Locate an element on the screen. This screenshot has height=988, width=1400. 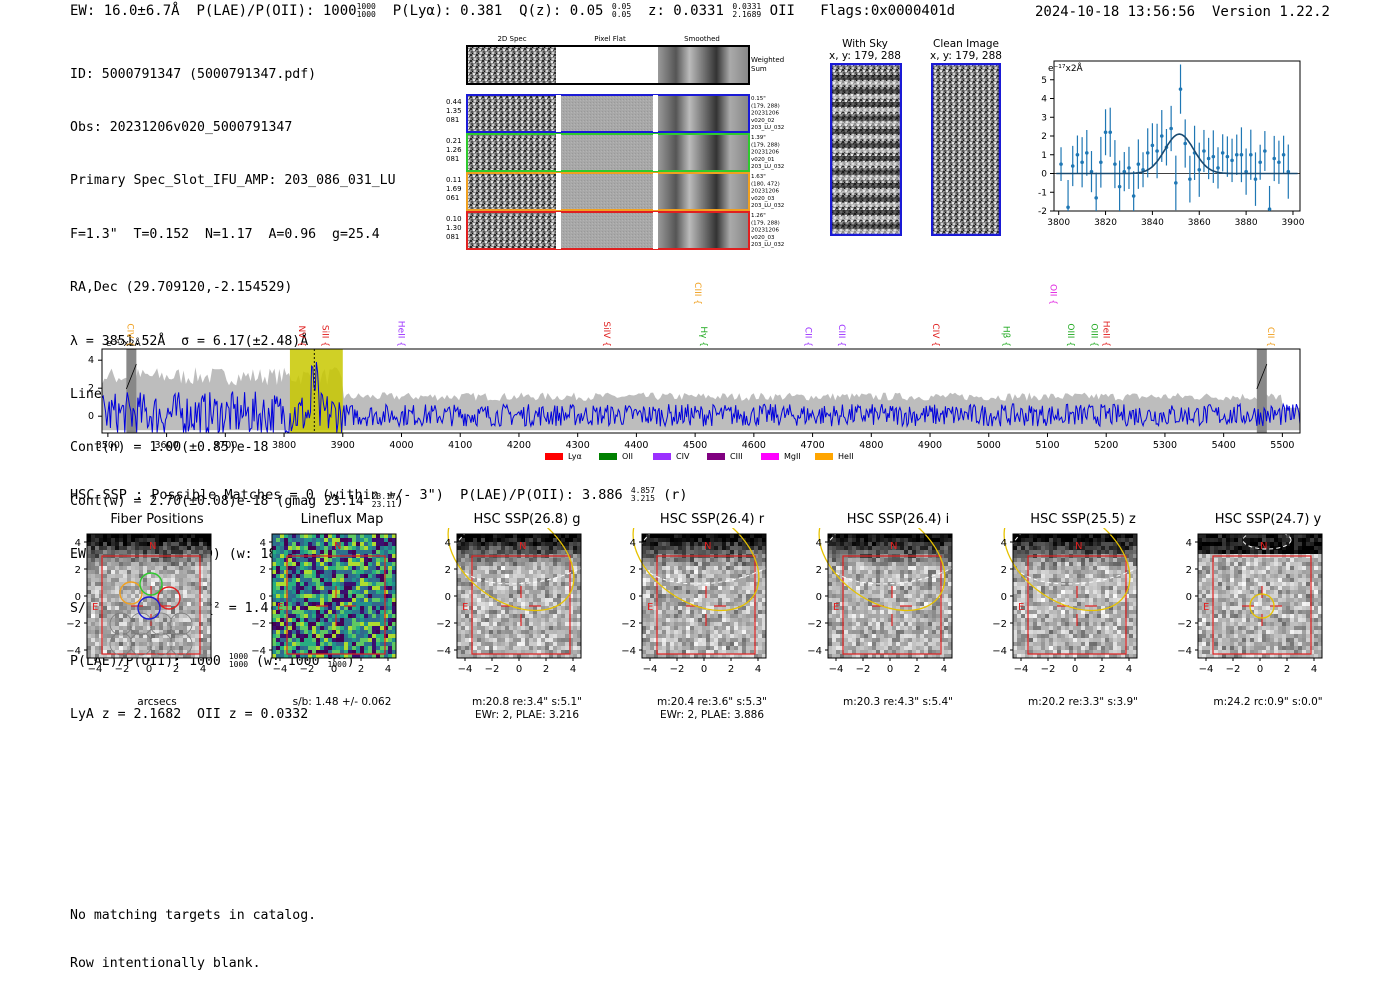
info-lyaz: LyA z = 2.1682 OII z = 0.0332 is located at coordinates (237, 715).